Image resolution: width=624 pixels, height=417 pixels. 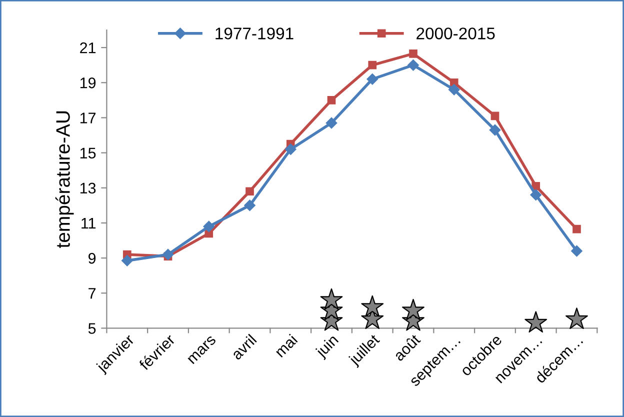 I want to click on y-axis-title: température-AU, so click(x=64, y=179).